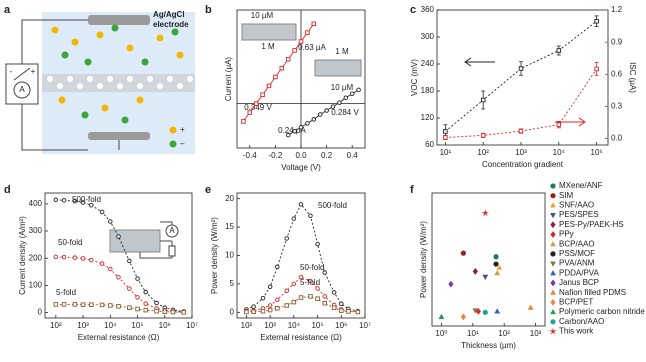  Describe the element at coordinates (428, 117) in the screenshot. I see `y-tick-label: 120` at that location.